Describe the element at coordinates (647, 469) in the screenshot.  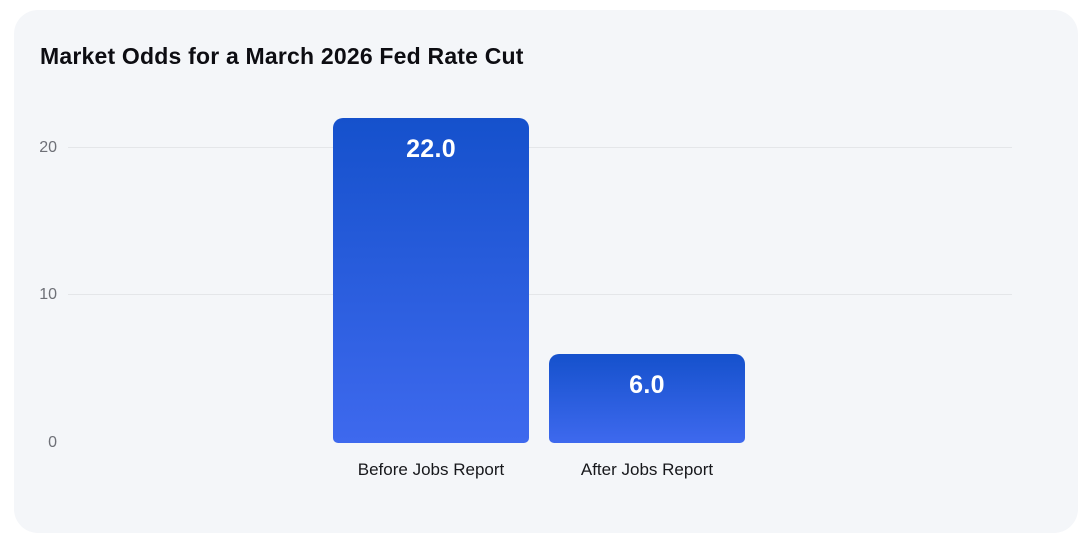
I see `x-axis-category-label: After Jobs Report` at that location.